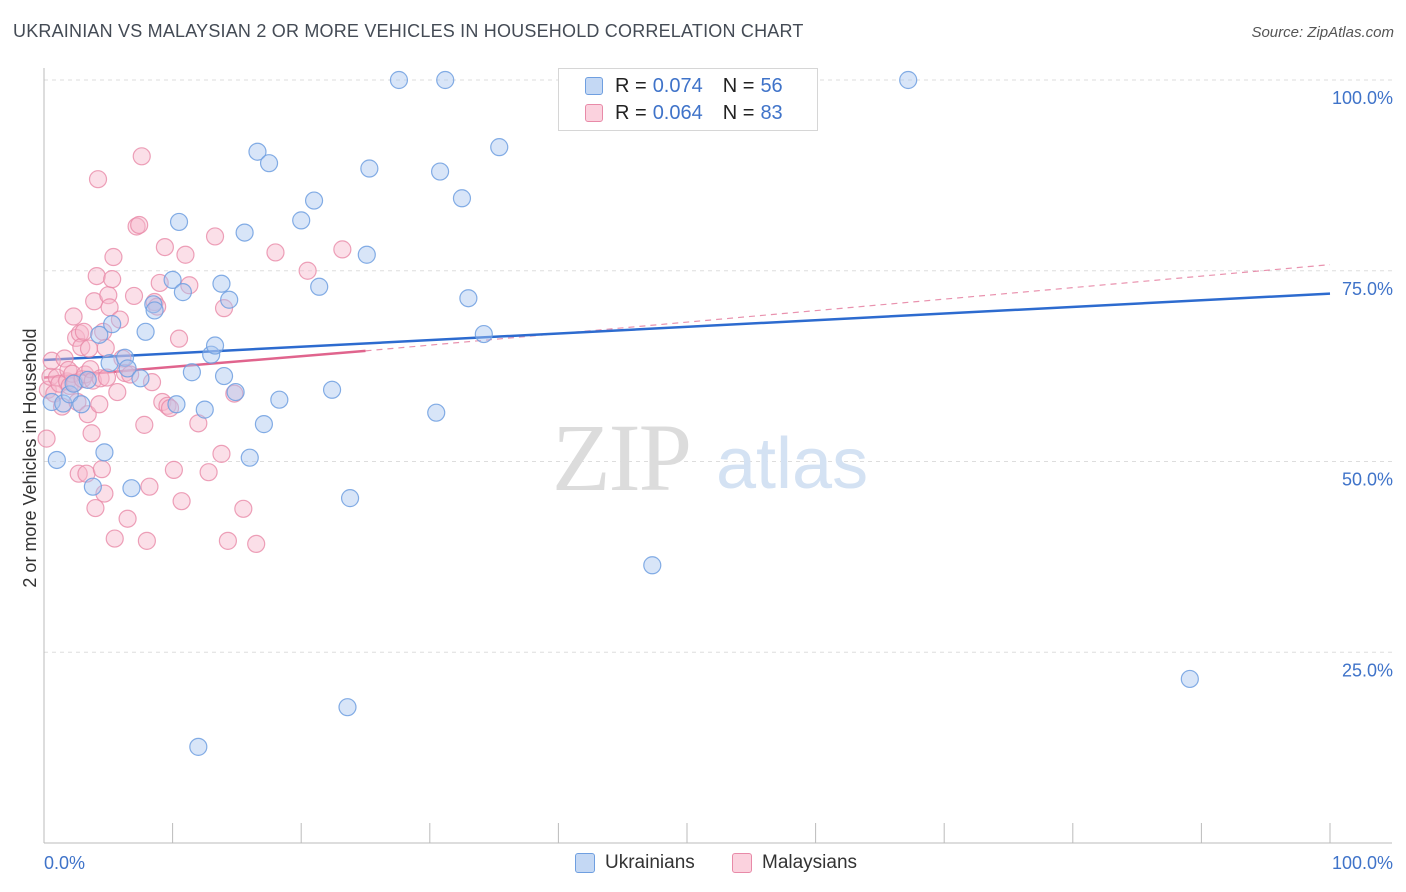  What do you see at coordinates (687, 327) in the screenshot?
I see `ukrainians-trend-line` at bounding box center [687, 327].